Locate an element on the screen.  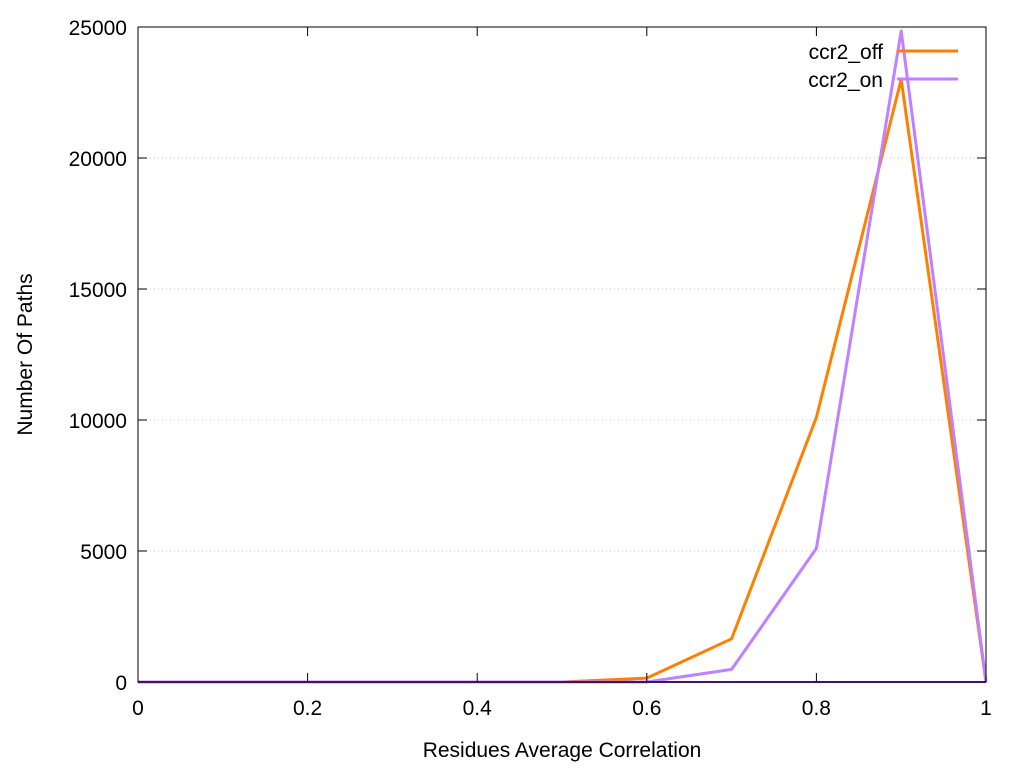
y-tick-label: 5000 is located at coordinates (103, 552).